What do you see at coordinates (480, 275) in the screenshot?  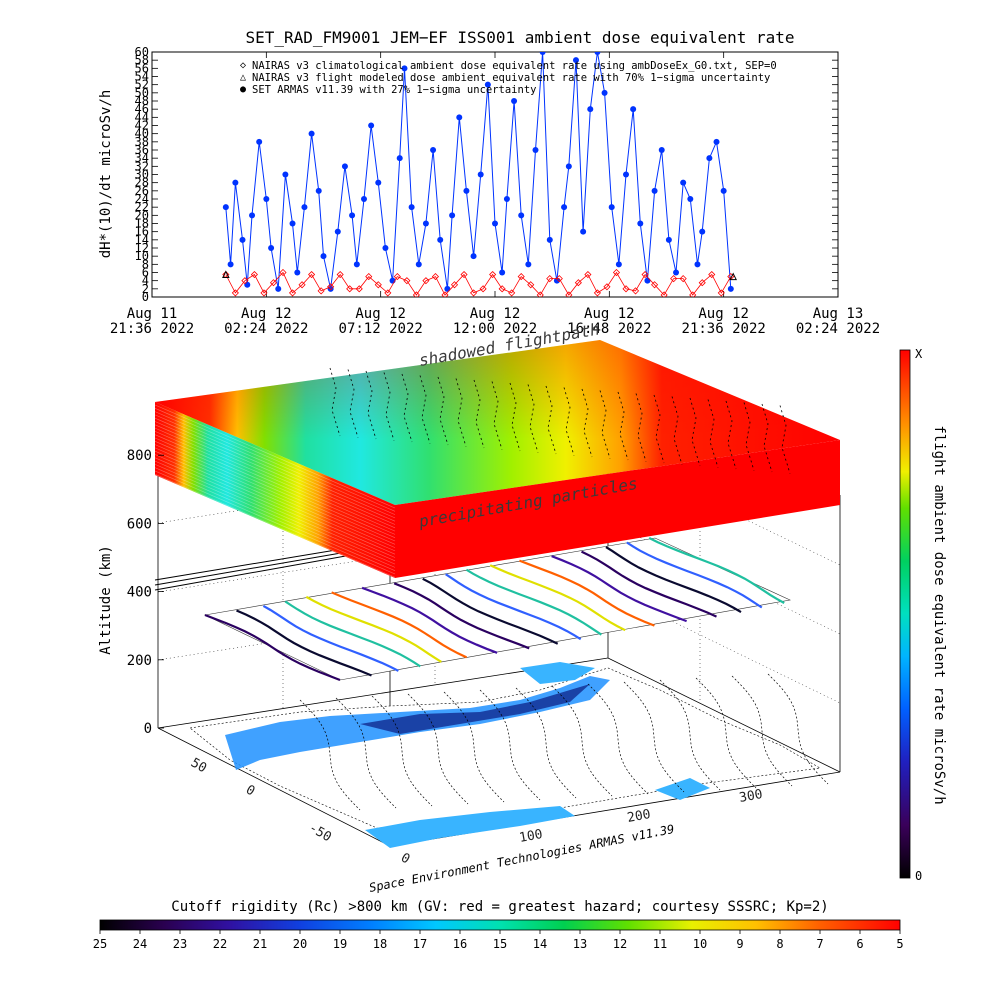 I see `series-nairas-flight` at bounding box center [480, 275].